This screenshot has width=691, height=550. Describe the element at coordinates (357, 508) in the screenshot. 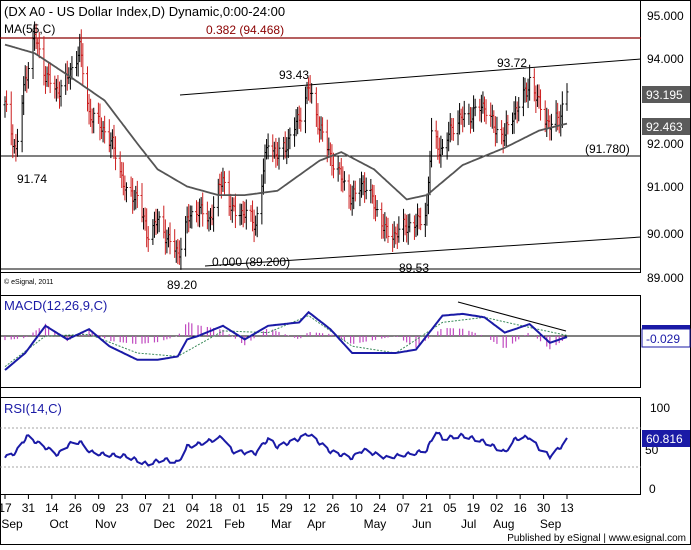

I see `x-tick-label: 10` at that location.